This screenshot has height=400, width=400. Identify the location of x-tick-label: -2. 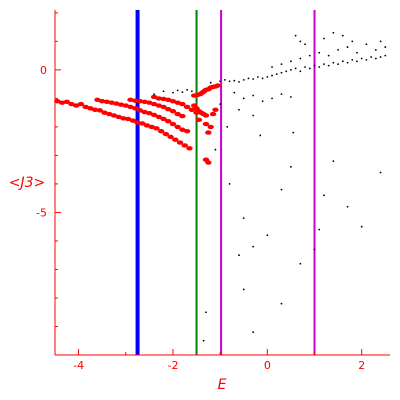
(172, 365).